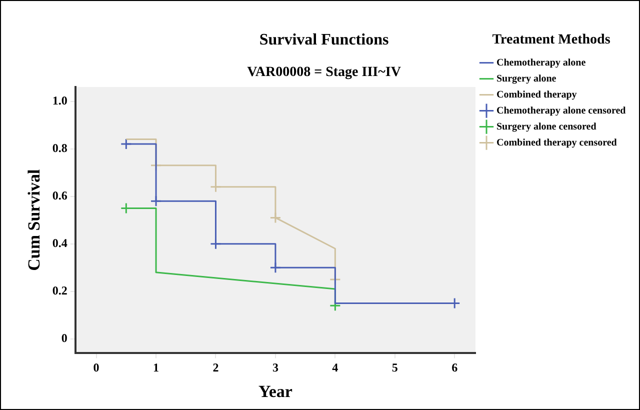 Image resolution: width=640 pixels, height=410 pixels. I want to click on x-axis-title: Year, so click(275, 392).